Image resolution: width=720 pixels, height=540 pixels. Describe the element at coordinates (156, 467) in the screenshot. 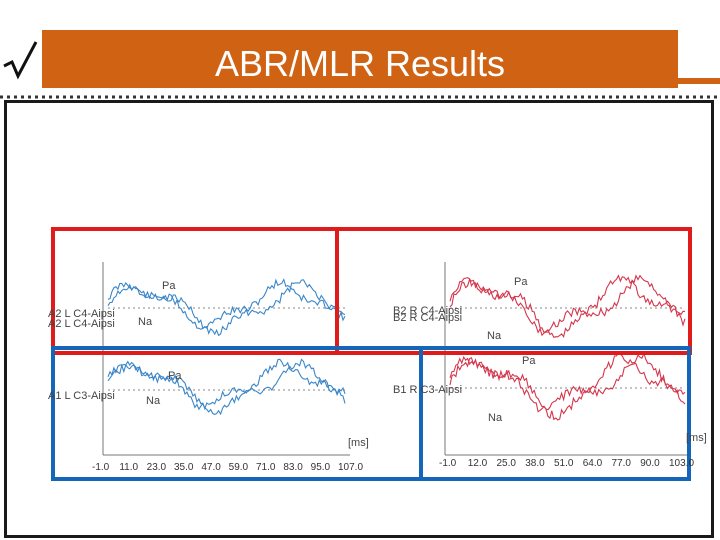

I see `left-x-tick-label: 23.0` at that location.